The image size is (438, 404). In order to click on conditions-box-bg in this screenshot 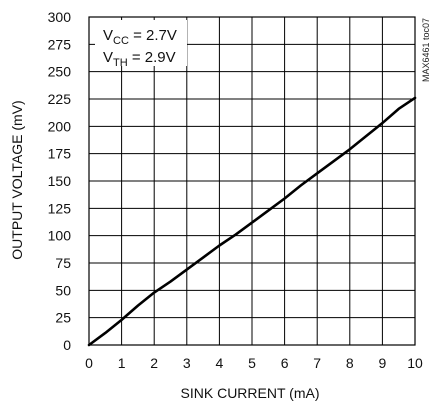, I will do `click(141, 43)`.